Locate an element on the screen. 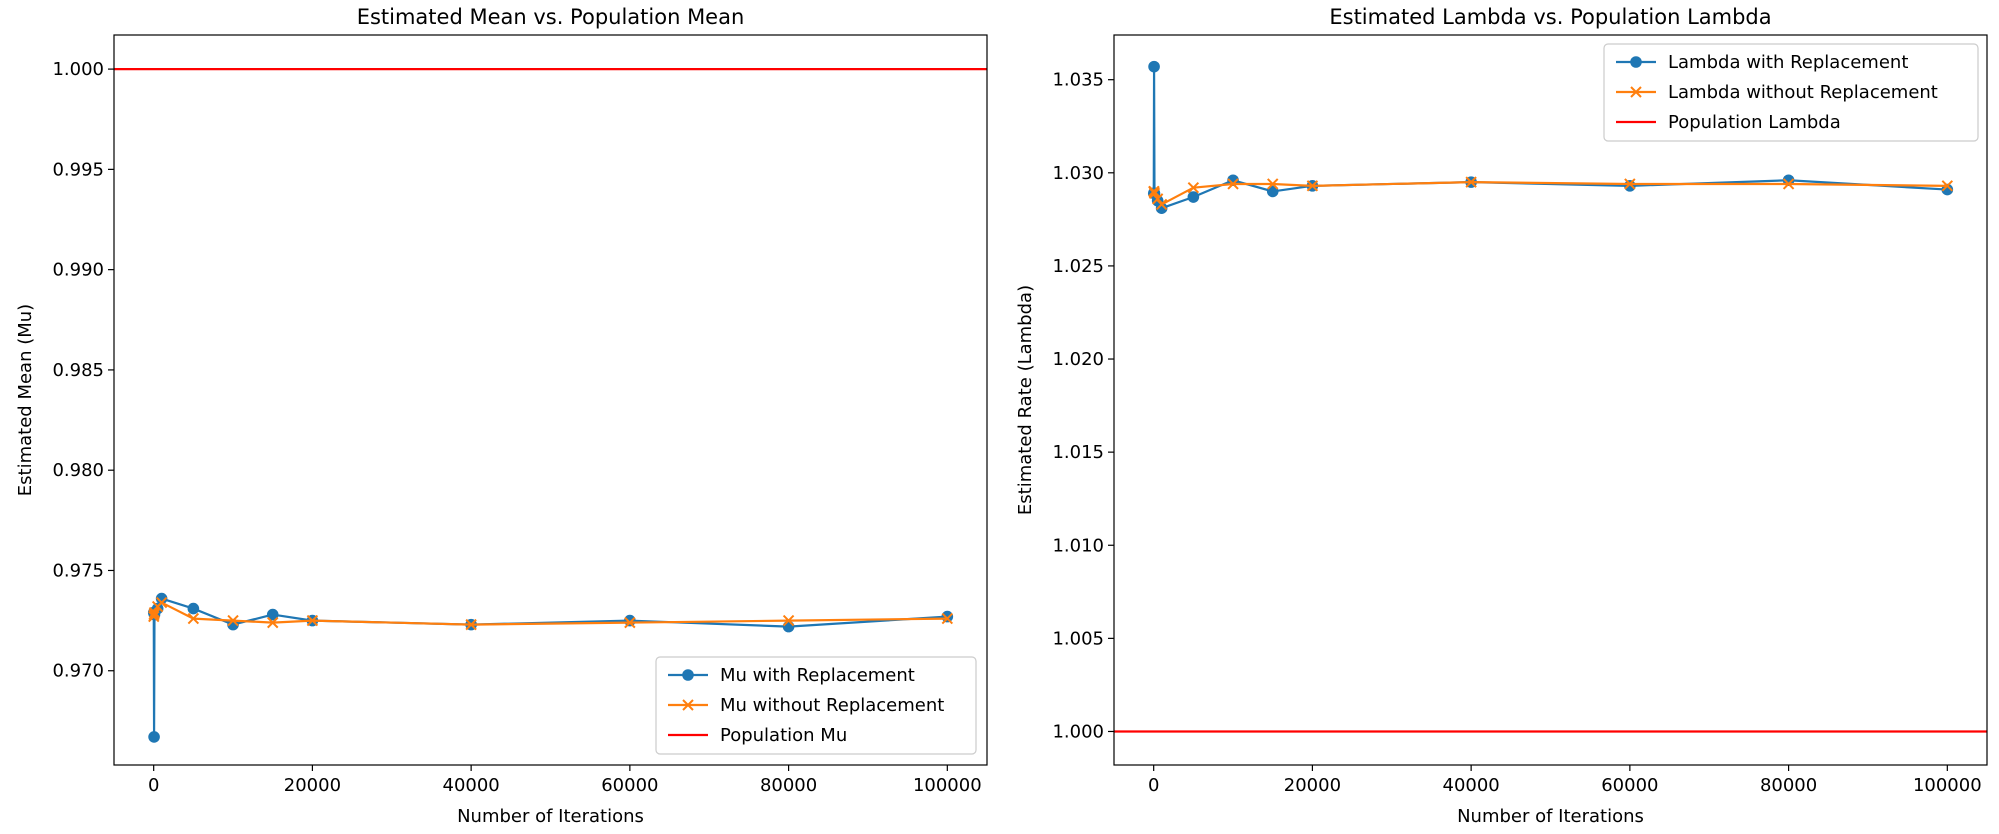 Image resolution: width=1999 pixels, height=834 pixels. chart-title: Estimated Lambda vs. Population Lambda is located at coordinates (1550, 17).